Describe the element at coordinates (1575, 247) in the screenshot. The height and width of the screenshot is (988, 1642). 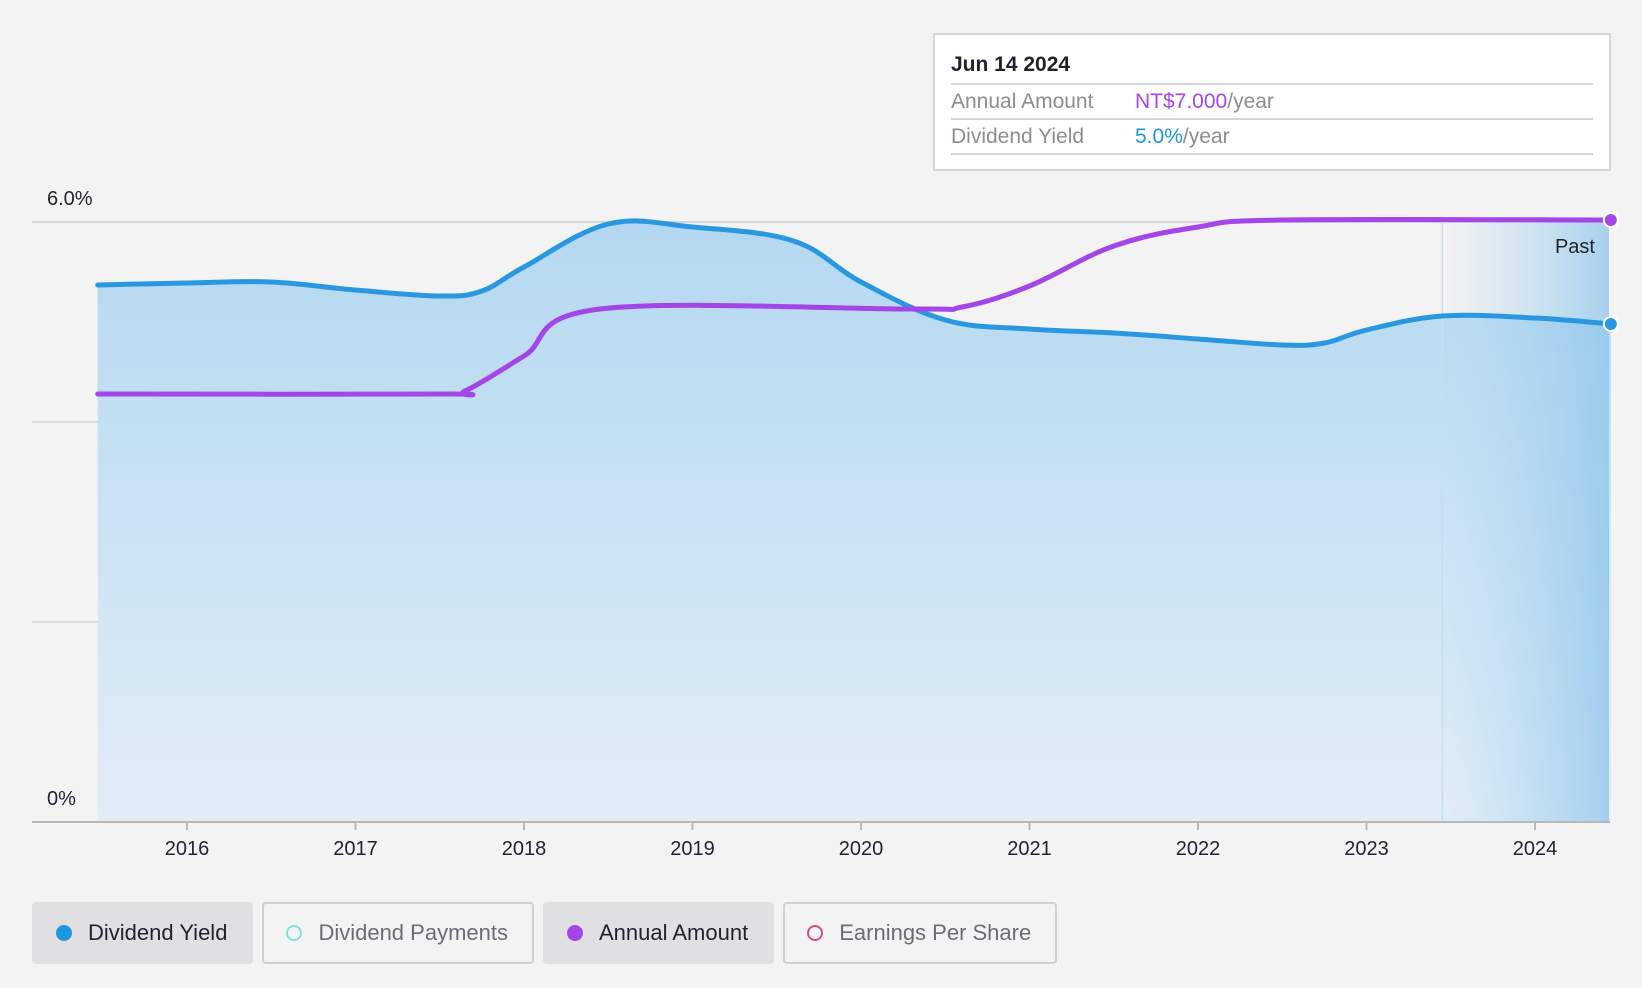
I see `past-label: Past` at that location.